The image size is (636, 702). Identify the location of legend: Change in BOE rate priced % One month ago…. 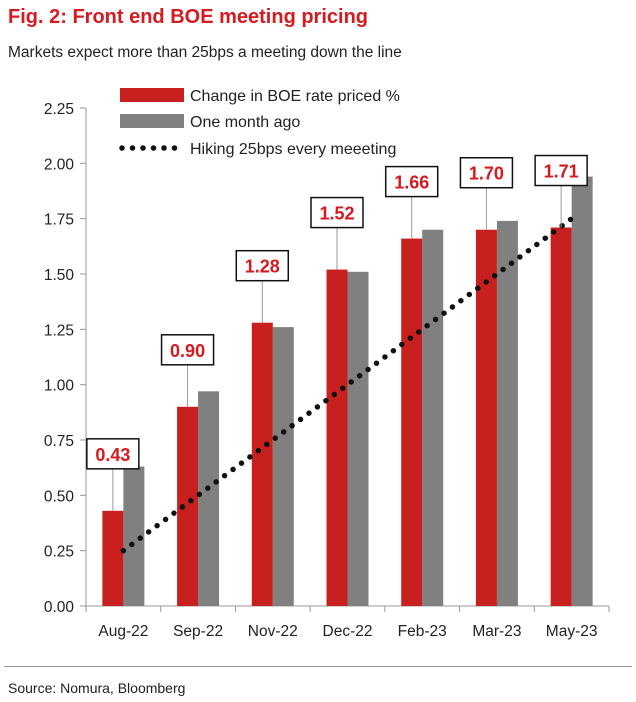
(259, 123).